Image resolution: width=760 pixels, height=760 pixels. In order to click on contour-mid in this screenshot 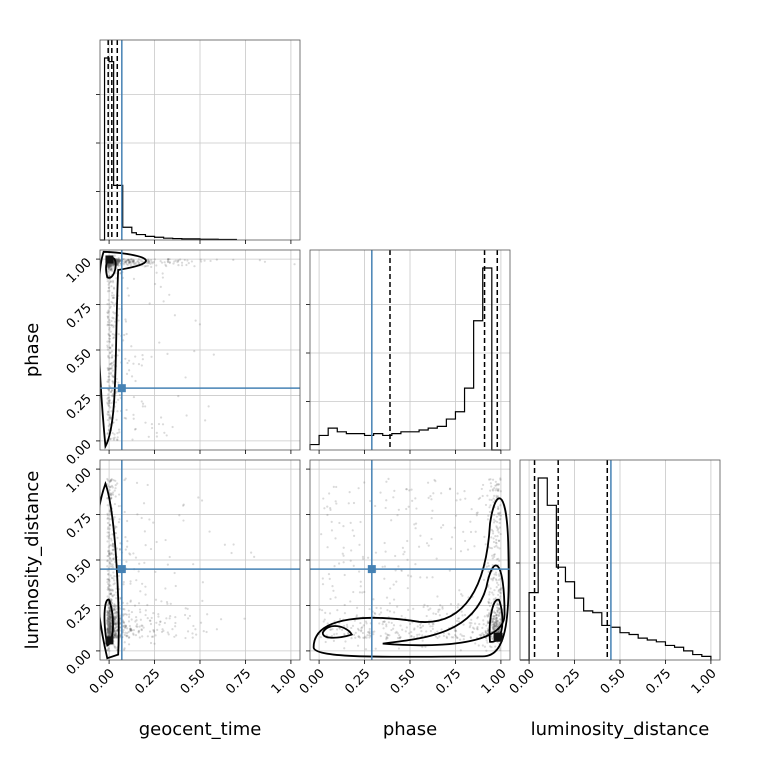, I will do `click(337, 632)`.